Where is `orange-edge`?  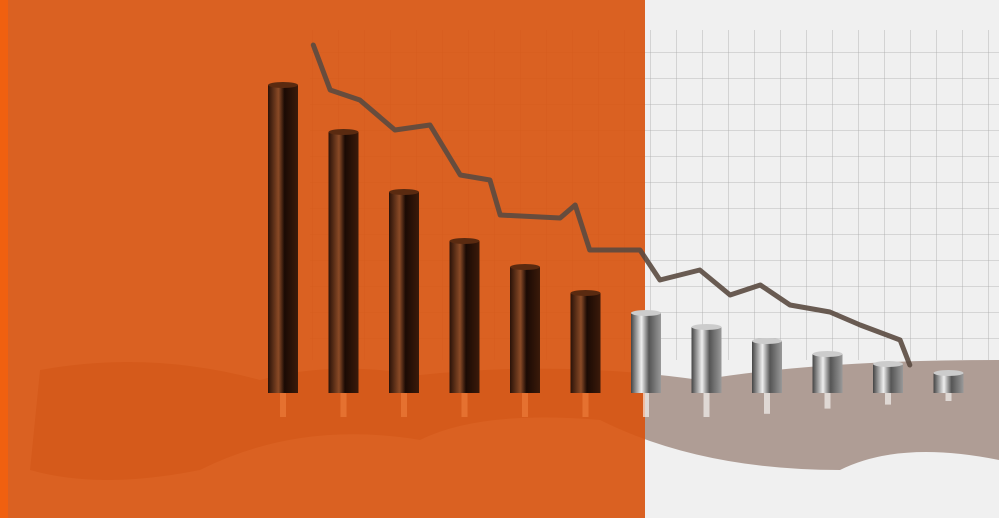
orange-edge is located at coordinates (4, 259).